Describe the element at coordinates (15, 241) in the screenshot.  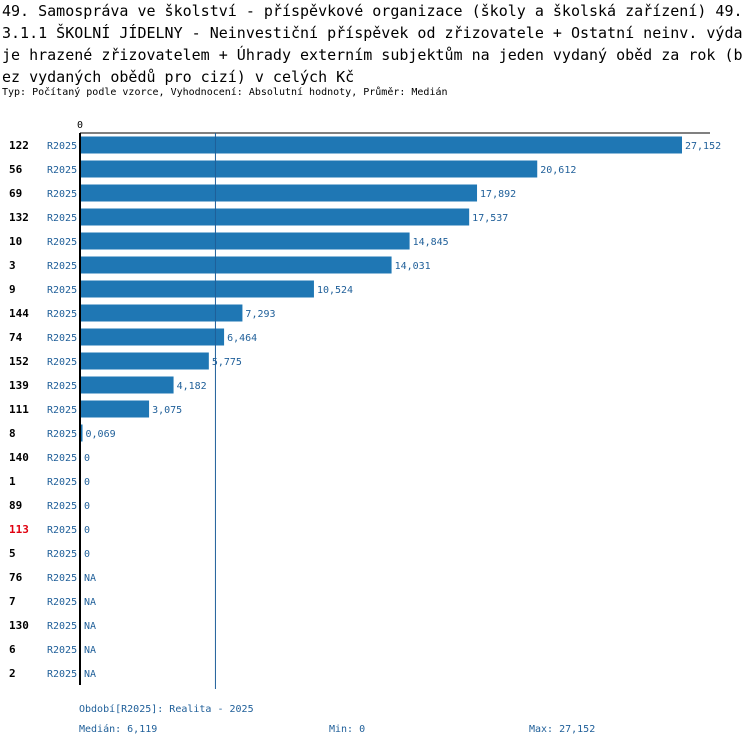
I see `row-id-label: 10` at that location.